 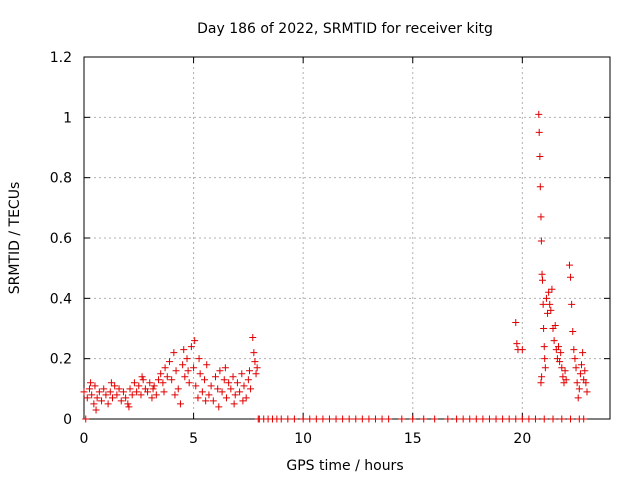 What do you see at coordinates (303, 439) in the screenshot?
I see `x-tick-label: 10` at bounding box center [303, 439].